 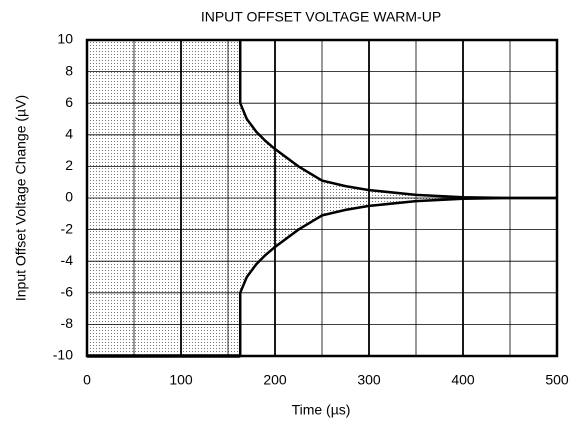 I want to click on y-tick-label: 2, so click(x=69, y=165).